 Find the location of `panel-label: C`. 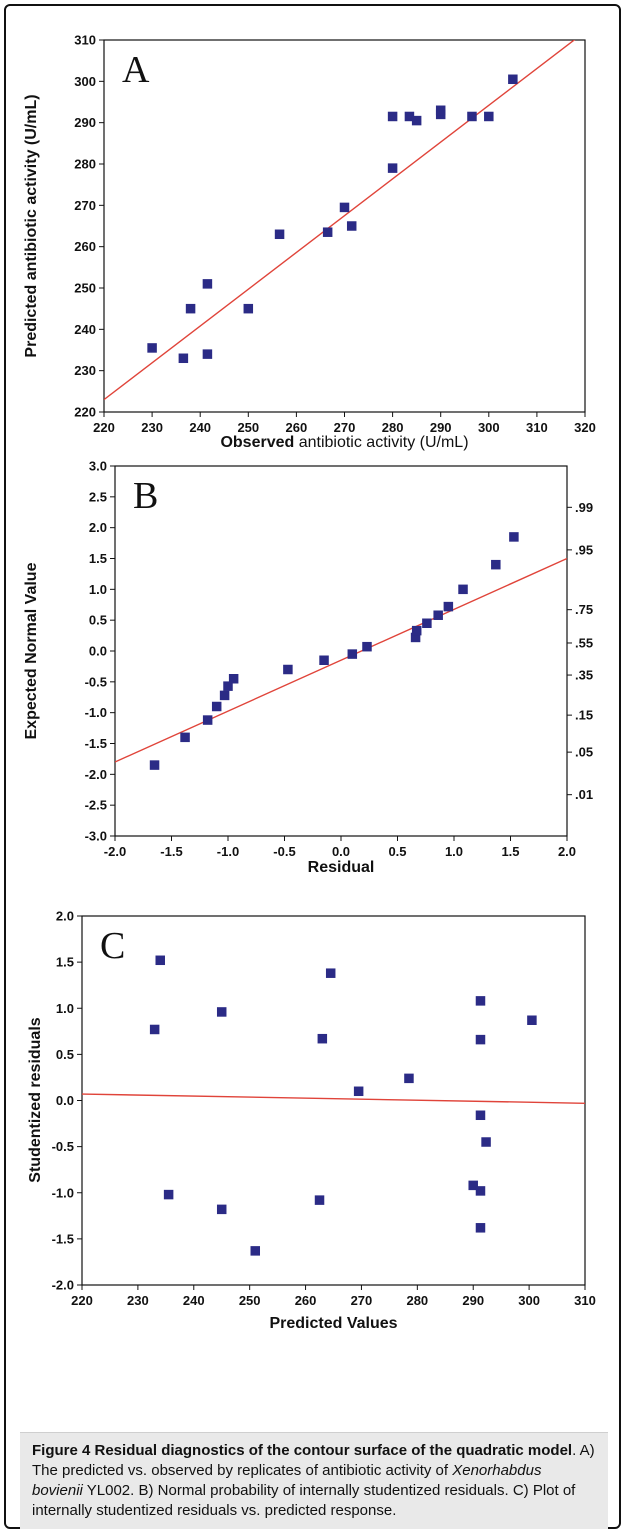

panel-label: C is located at coordinates (112, 946).